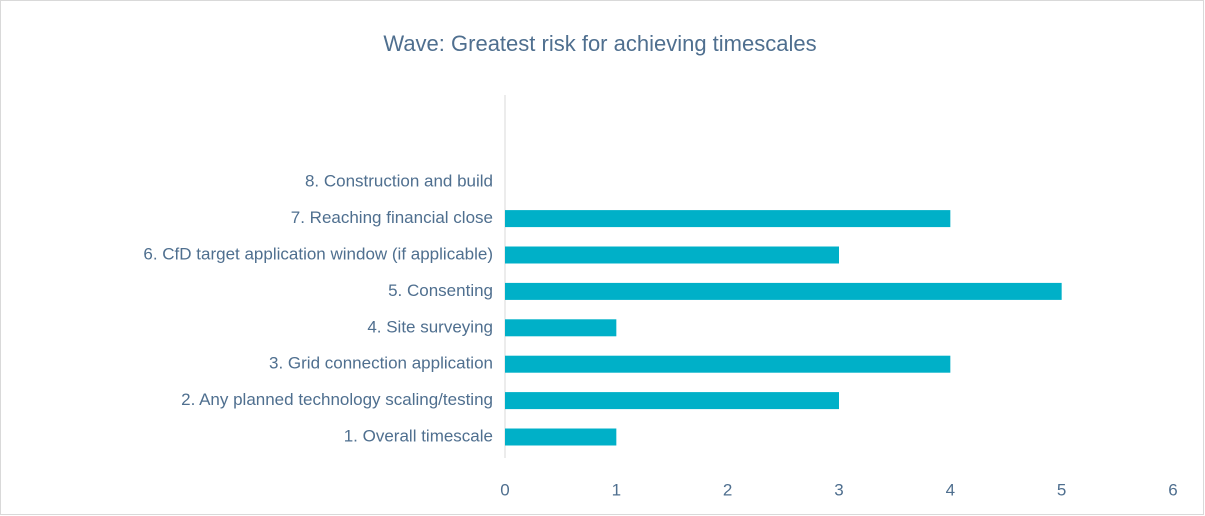 Image resolution: width=1205 pixels, height=516 pixels. Describe the element at coordinates (392, 217) in the screenshot. I see `y-tick-label: 7. Reaching financial close` at that location.